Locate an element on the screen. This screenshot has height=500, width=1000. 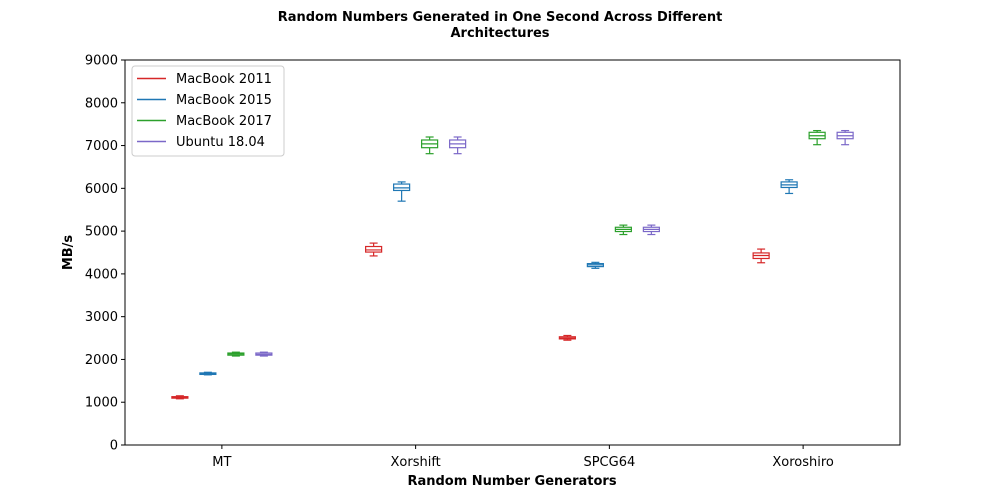
y-tick-label: 3000 is located at coordinates (101, 317).